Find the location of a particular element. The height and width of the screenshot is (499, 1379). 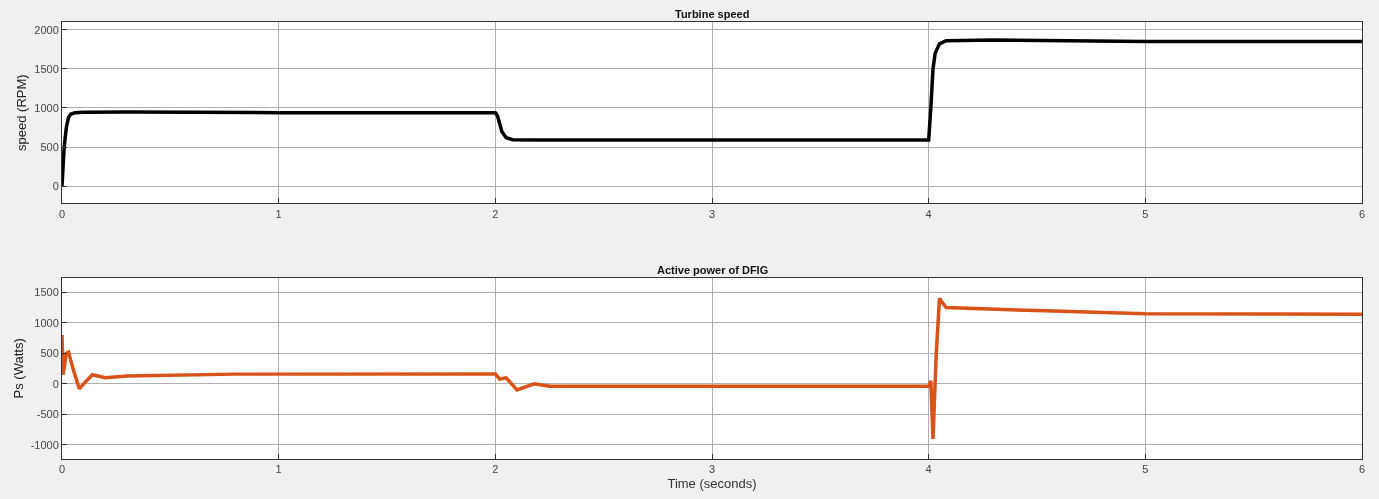

x-axis-title: Time (seconds) is located at coordinates (712, 483).